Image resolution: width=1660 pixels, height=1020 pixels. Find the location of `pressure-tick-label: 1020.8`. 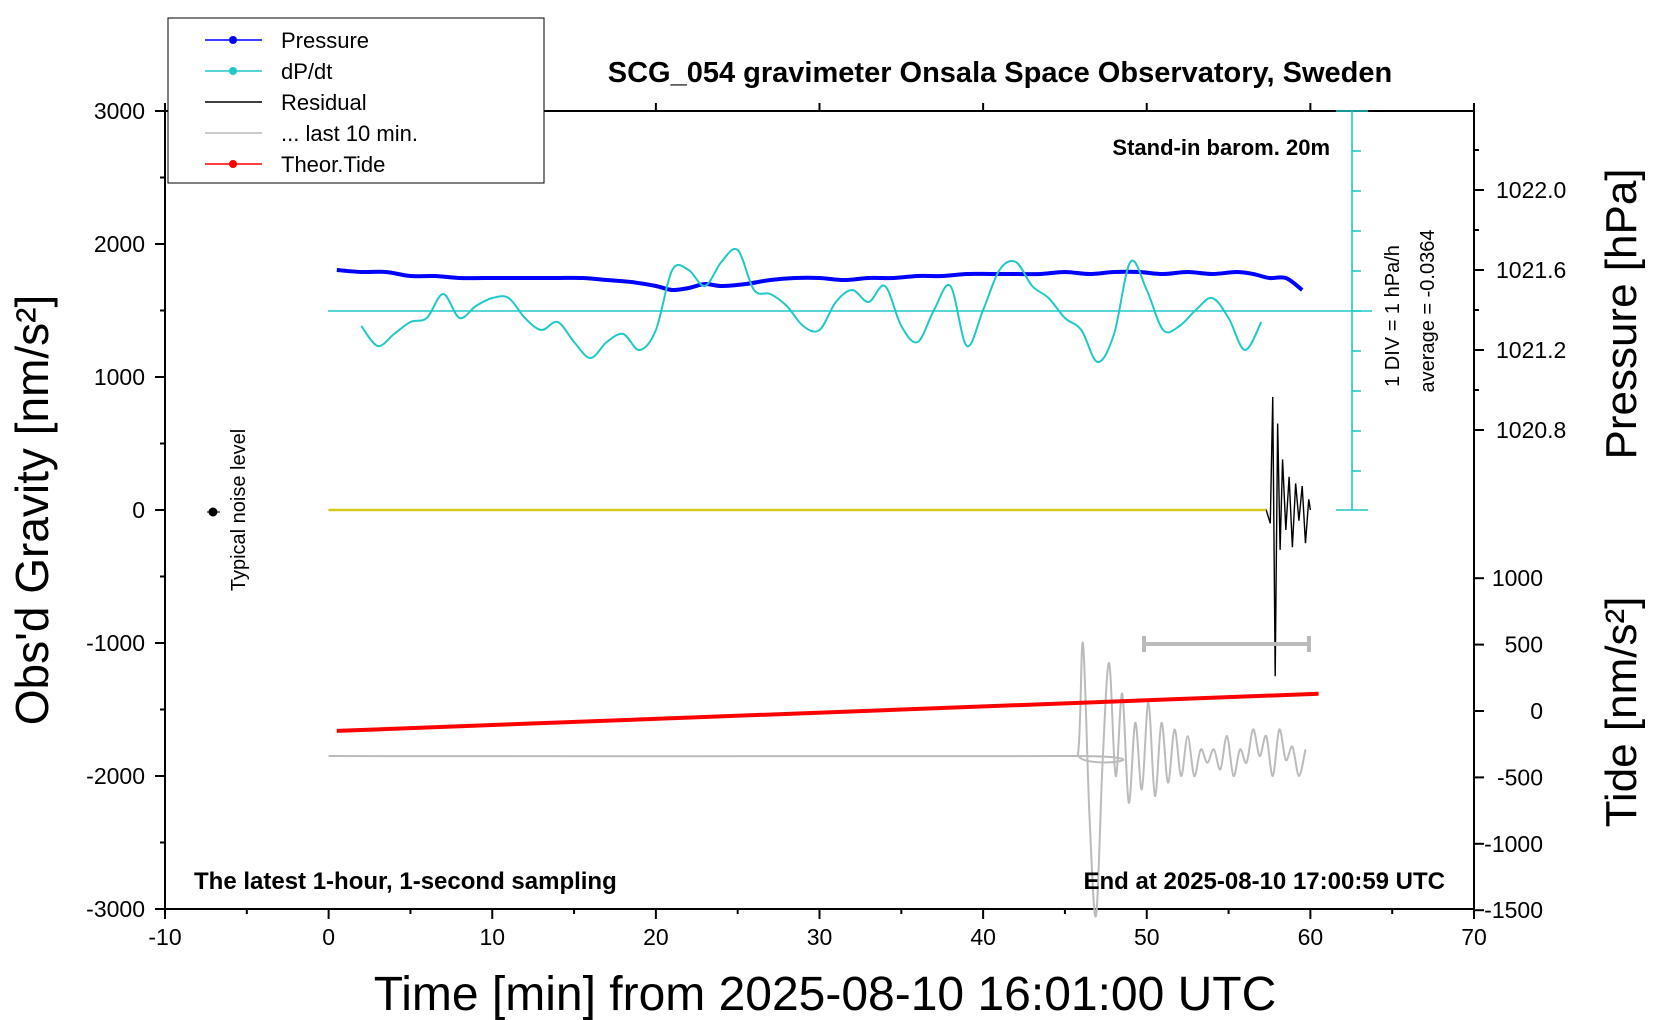

pressure-tick-label: 1020.8 is located at coordinates (1531, 430).